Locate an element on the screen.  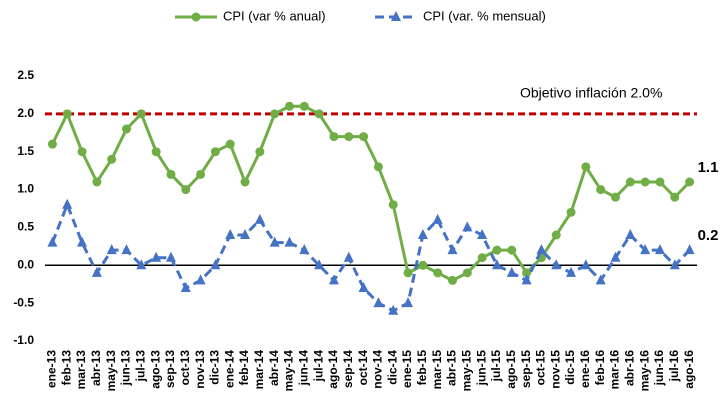
x-tick-label: abr-16 is located at coordinates (629, 368).